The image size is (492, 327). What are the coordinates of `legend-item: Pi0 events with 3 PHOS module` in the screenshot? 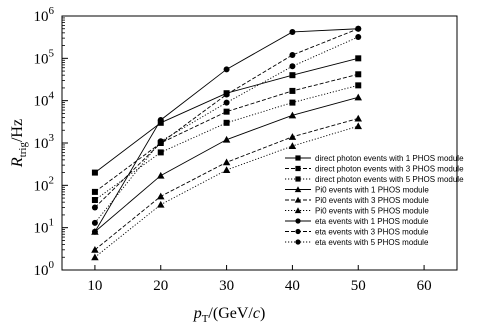 It's located at (357, 200).